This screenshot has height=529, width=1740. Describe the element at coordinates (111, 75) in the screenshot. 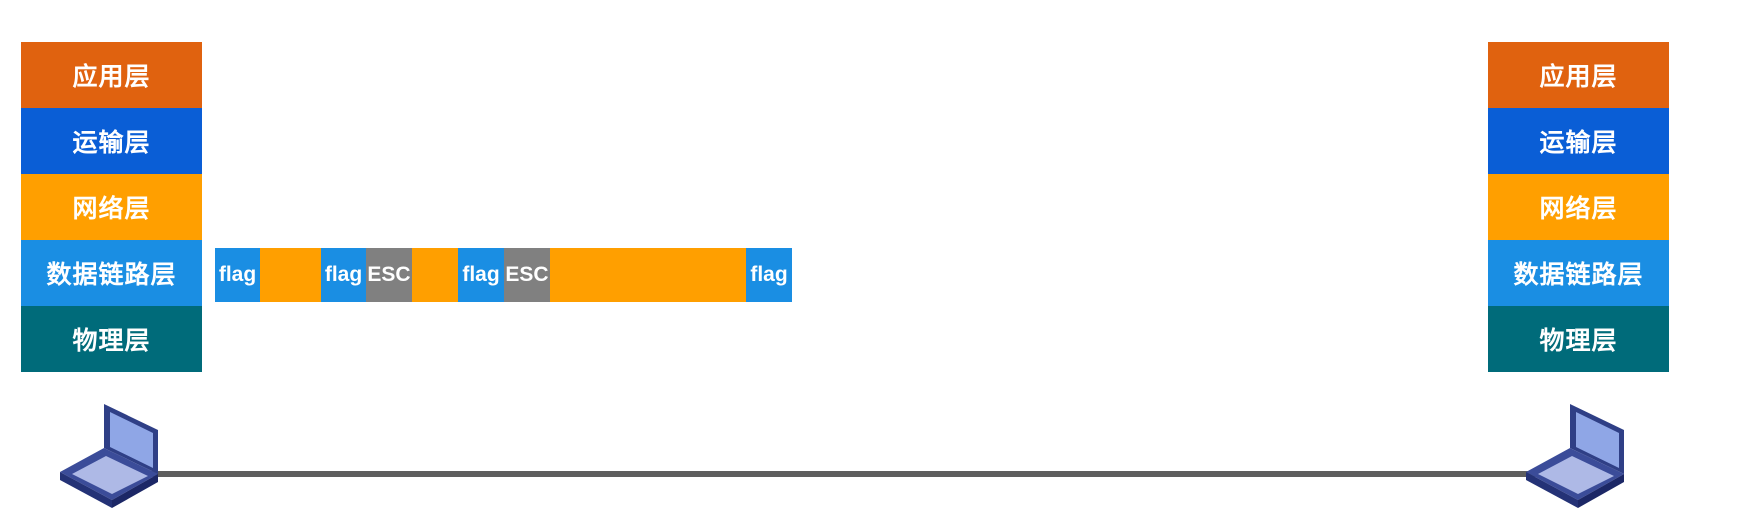

I see `layer-application-left: 应用层` at that location.